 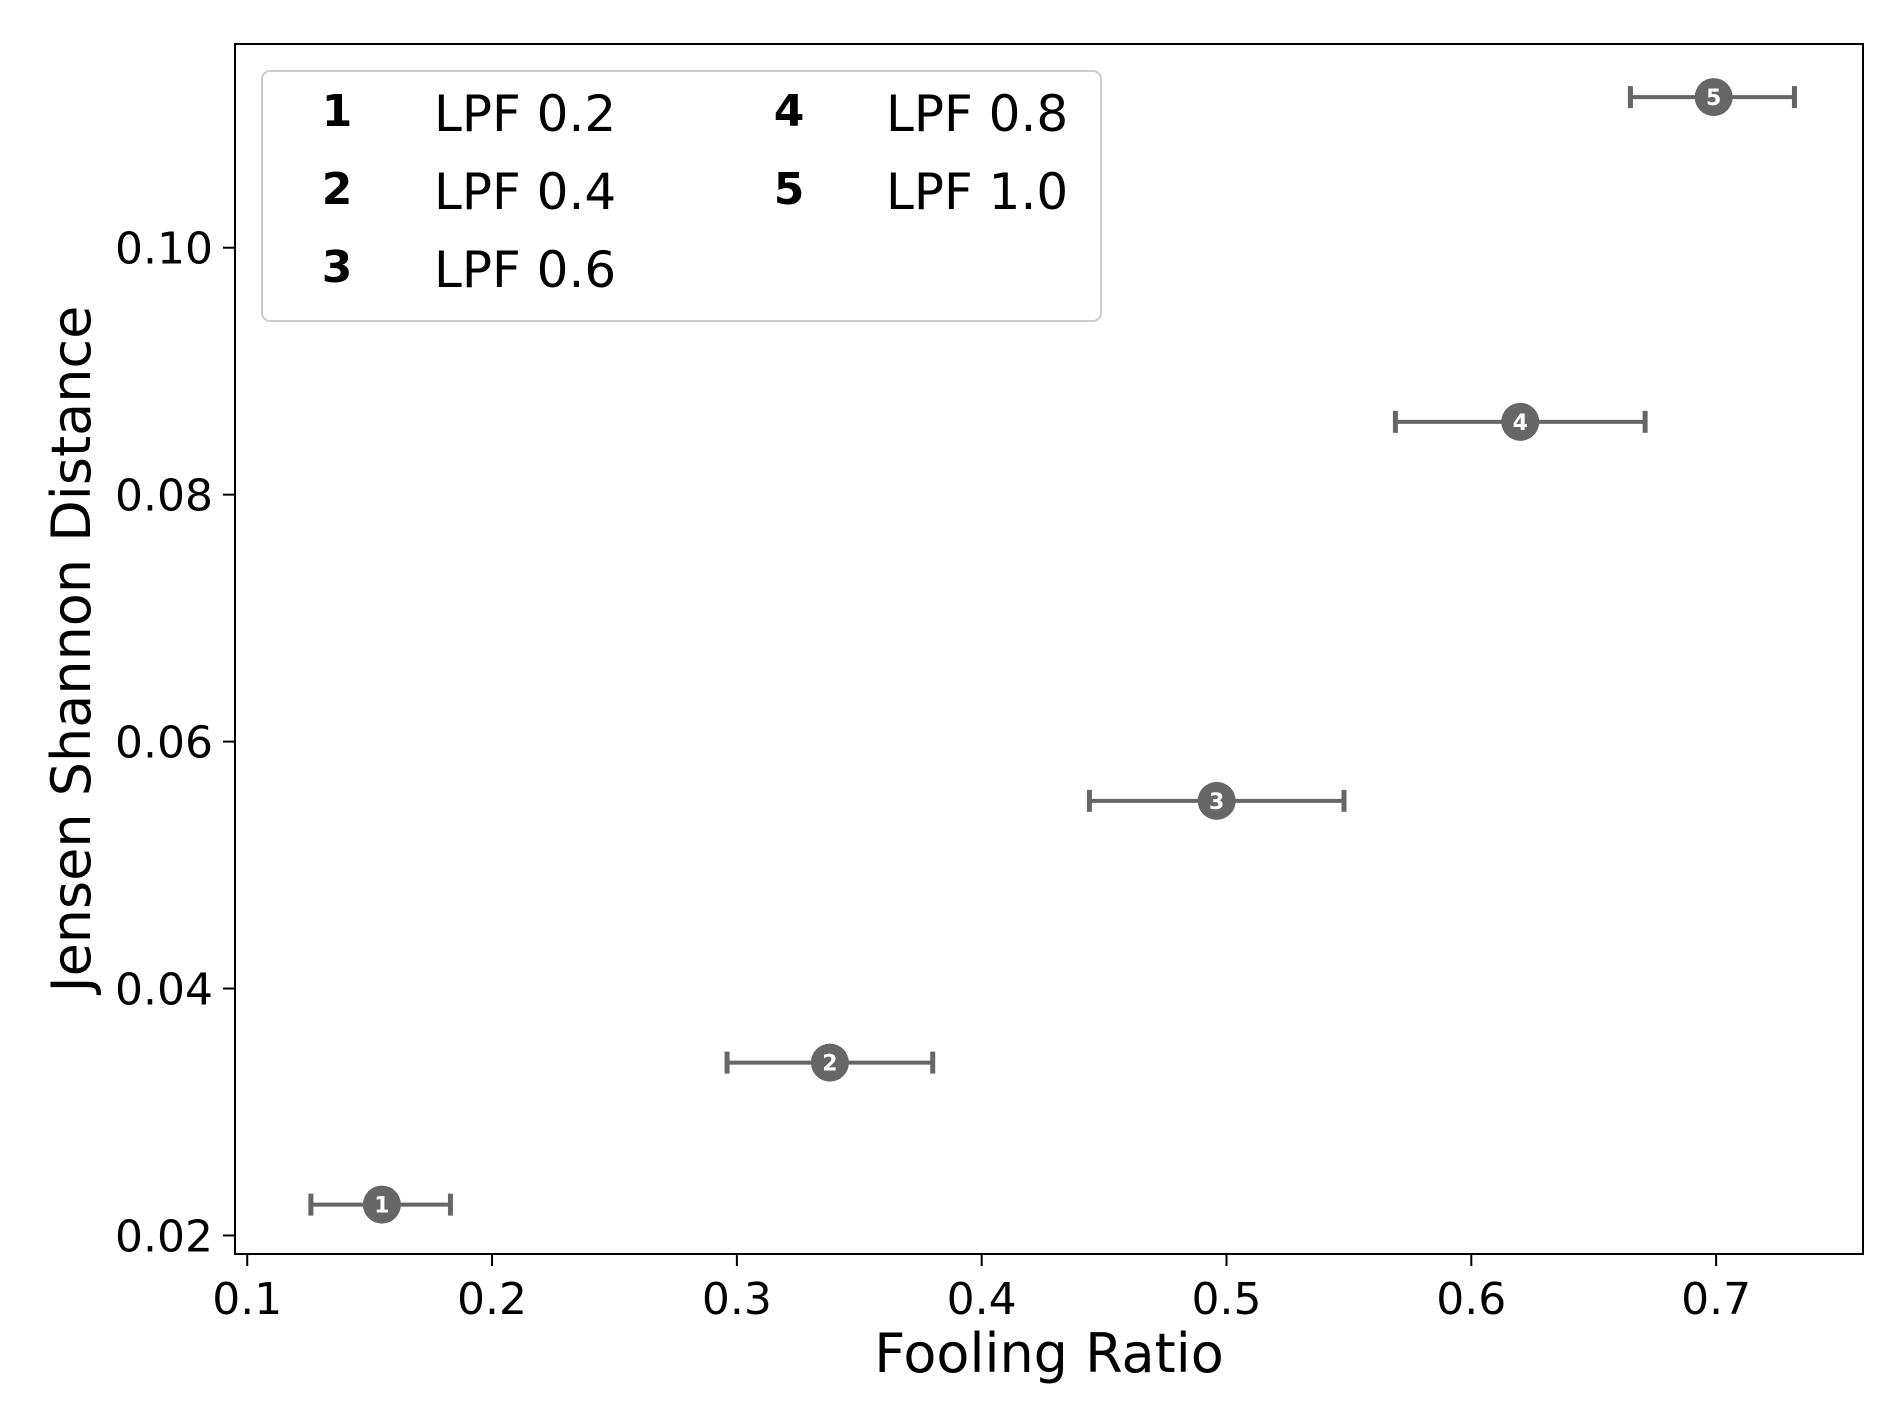 What do you see at coordinates (982, 1299) in the screenshot?
I see `x-tick-label: 0.4` at bounding box center [982, 1299].